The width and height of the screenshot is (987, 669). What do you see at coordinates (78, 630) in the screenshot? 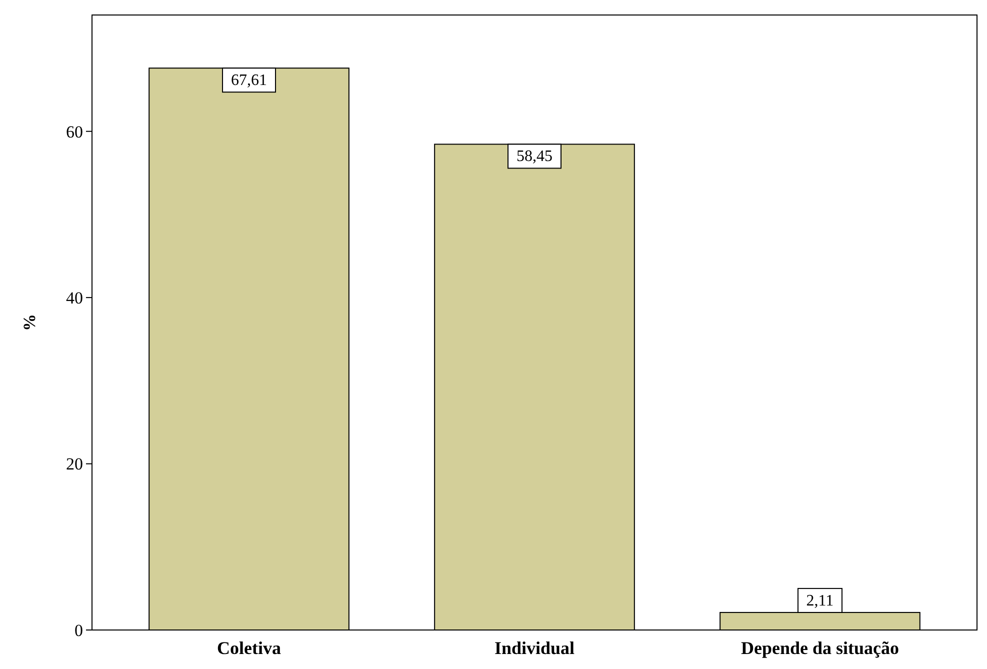
I see `y-tick-label: 0` at bounding box center [78, 630].